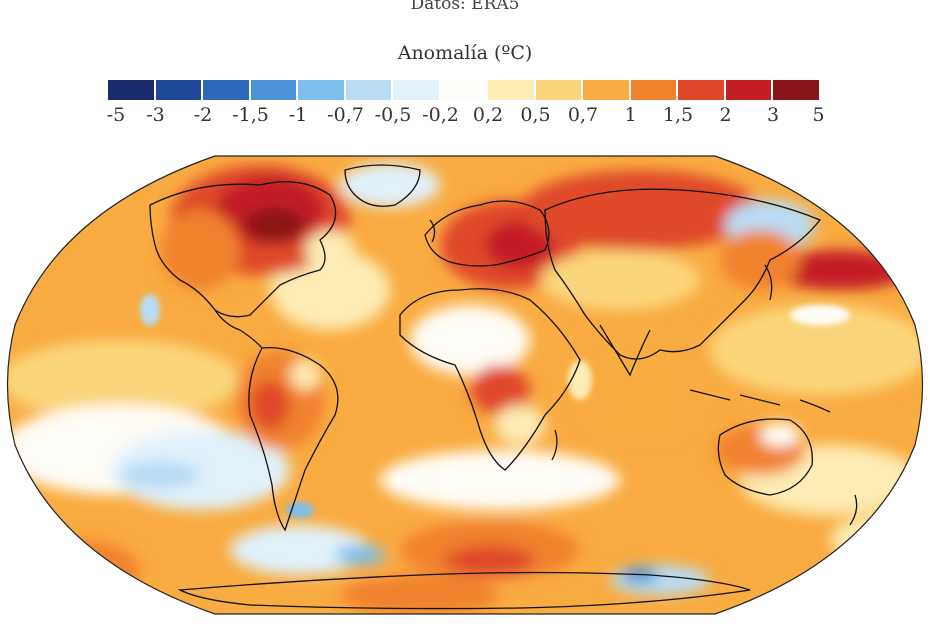 The height and width of the screenshot is (624, 930). I want to click on colorbar-tick-label: -0,5, so click(393, 115).